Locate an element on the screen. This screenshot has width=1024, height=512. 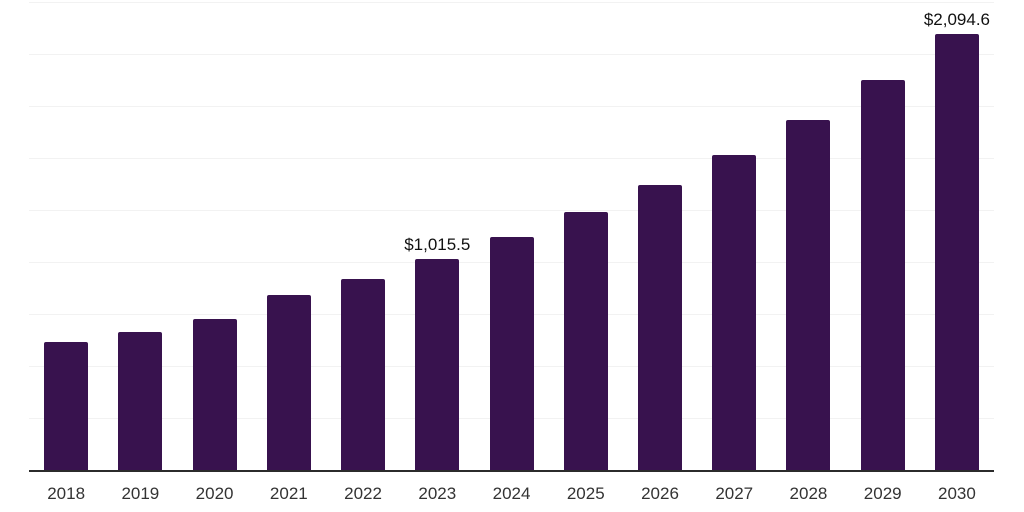
bar-2025 is located at coordinates (585, 341).